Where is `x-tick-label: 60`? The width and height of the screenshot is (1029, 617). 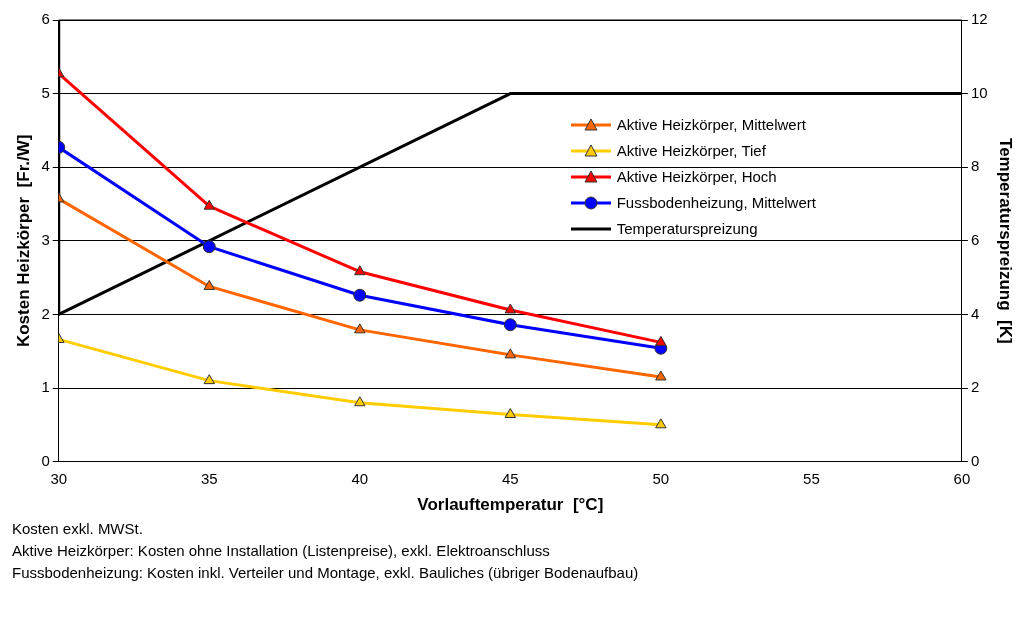
x-tick-label: 60 is located at coordinates (962, 478).